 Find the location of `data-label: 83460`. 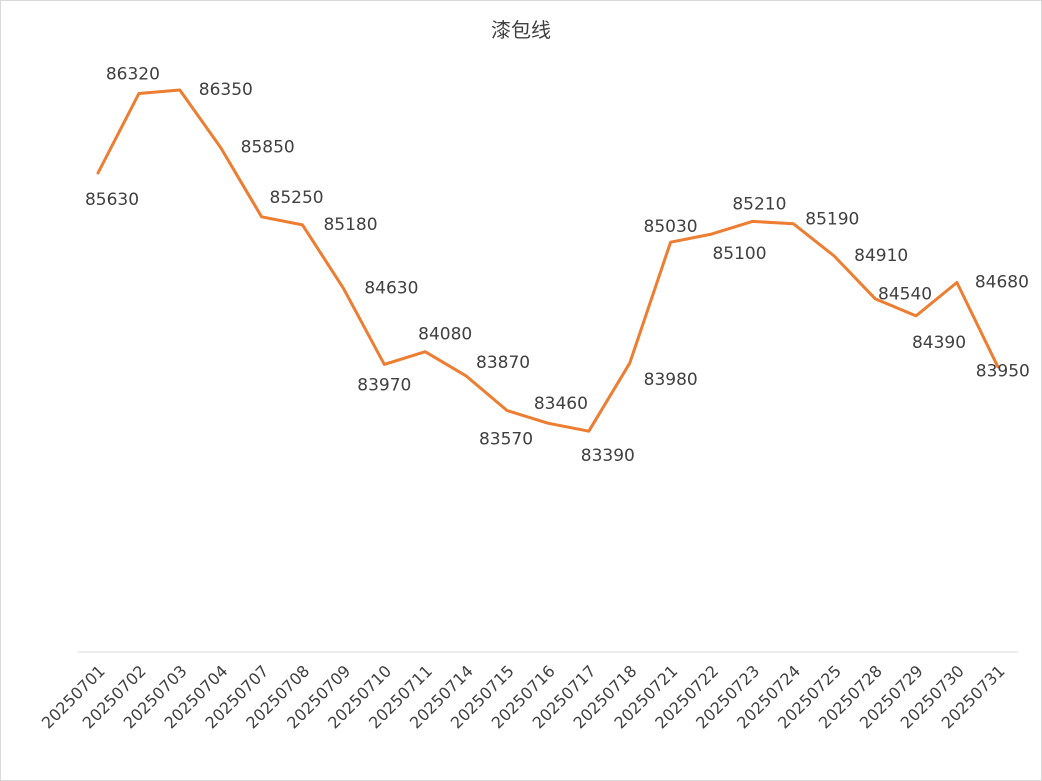

data-label: 83460 is located at coordinates (561, 404).